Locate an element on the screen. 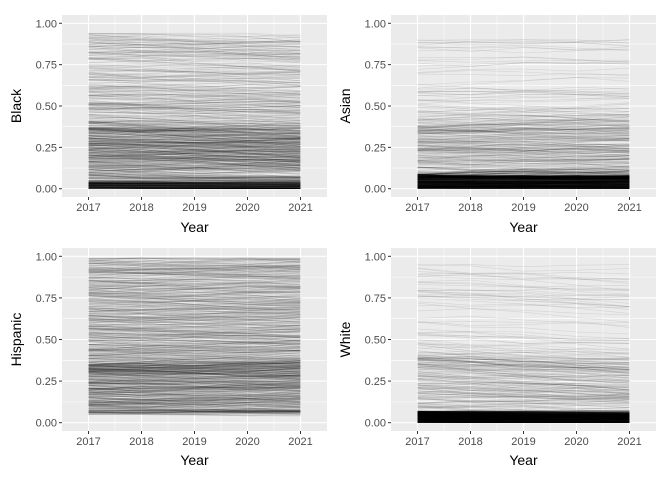 The image size is (672, 485). y-axis-label: Black is located at coordinates (16, 105).